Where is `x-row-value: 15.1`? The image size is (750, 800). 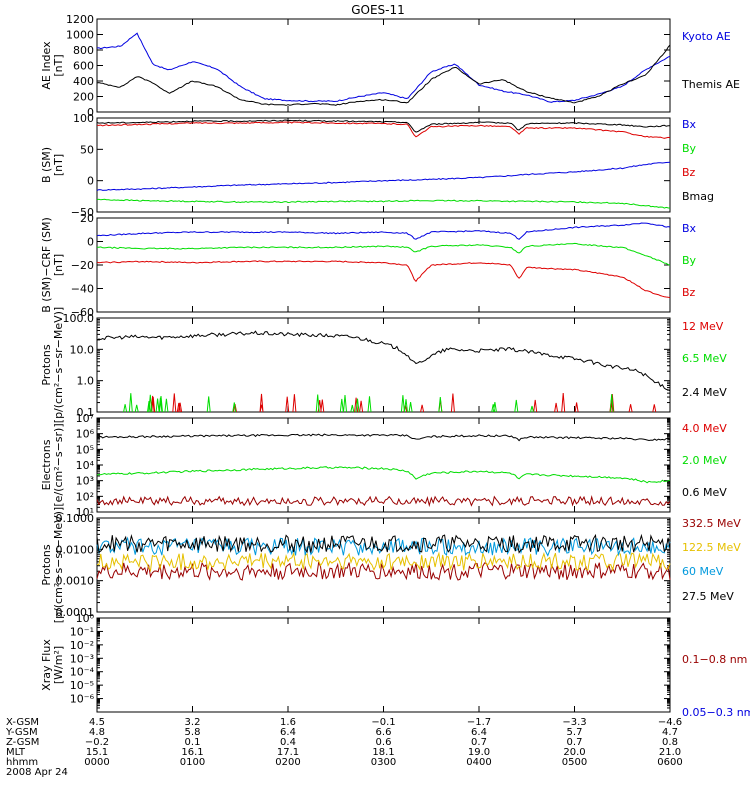
x-row-value: 15.1 is located at coordinates (97, 752).